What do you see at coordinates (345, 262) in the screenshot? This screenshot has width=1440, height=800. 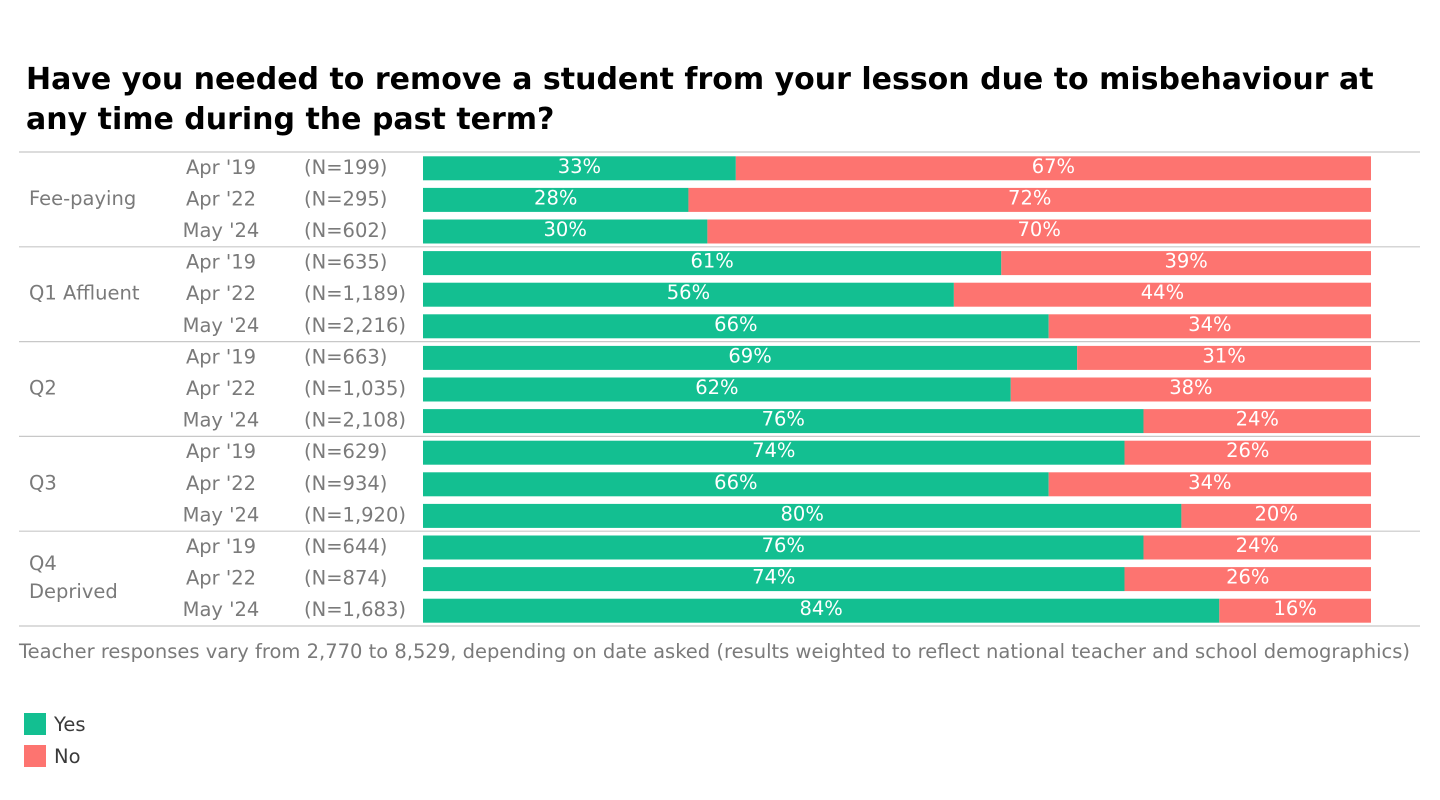 I see `row-n-label: (N=635)` at bounding box center [345, 262].